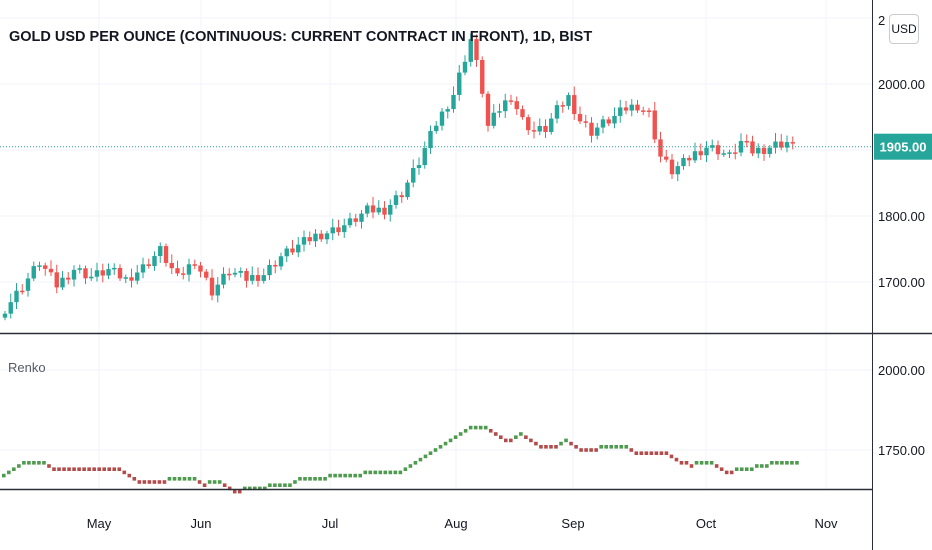  What do you see at coordinates (99, 523) in the screenshot?
I see `time-axis-tick-label: May` at bounding box center [99, 523].